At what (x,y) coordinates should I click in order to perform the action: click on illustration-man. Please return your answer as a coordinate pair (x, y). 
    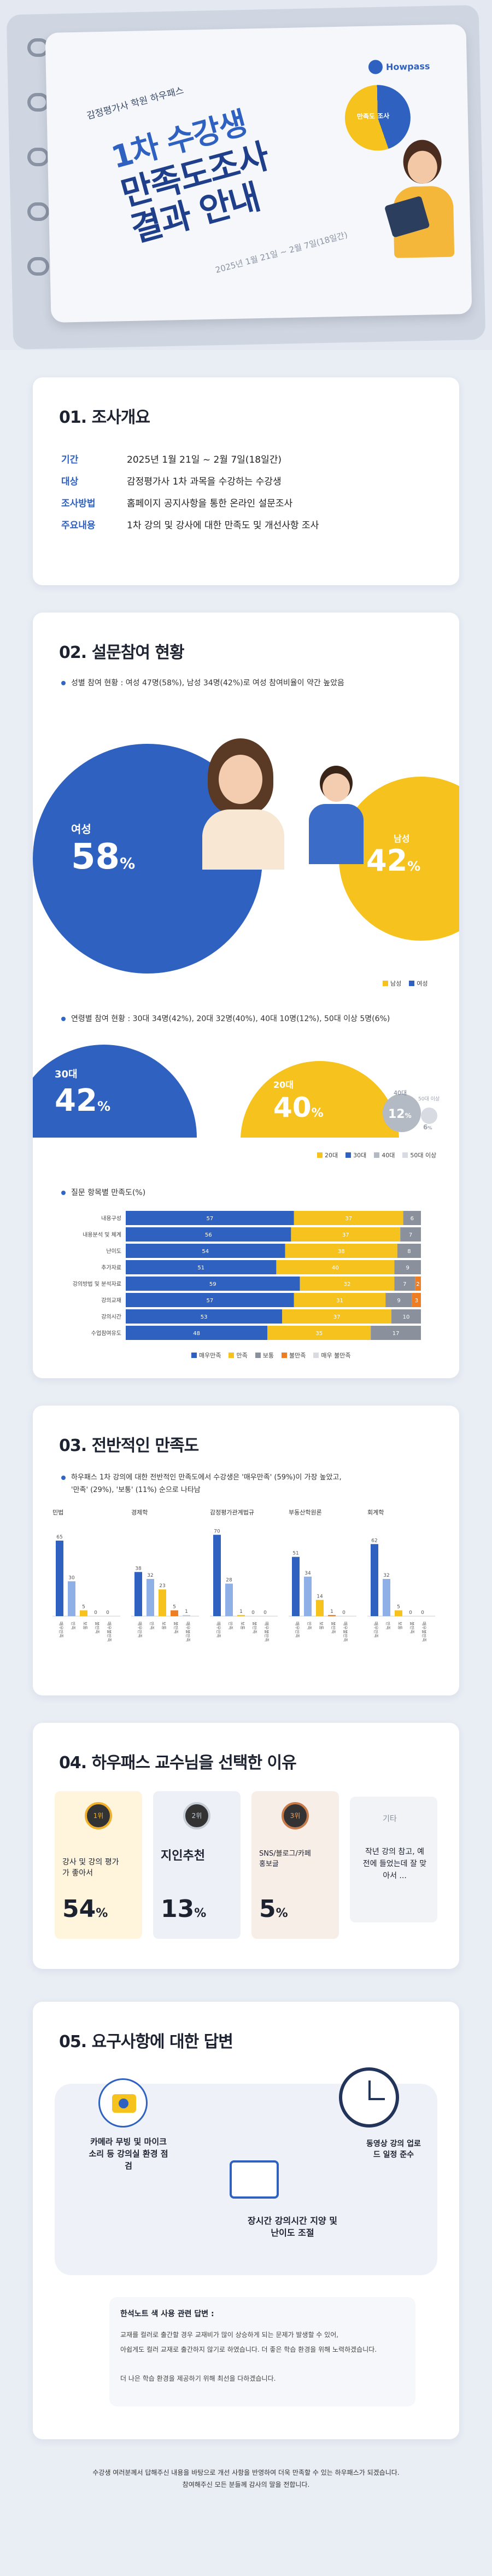
    Looking at the image, I should click on (336, 815).